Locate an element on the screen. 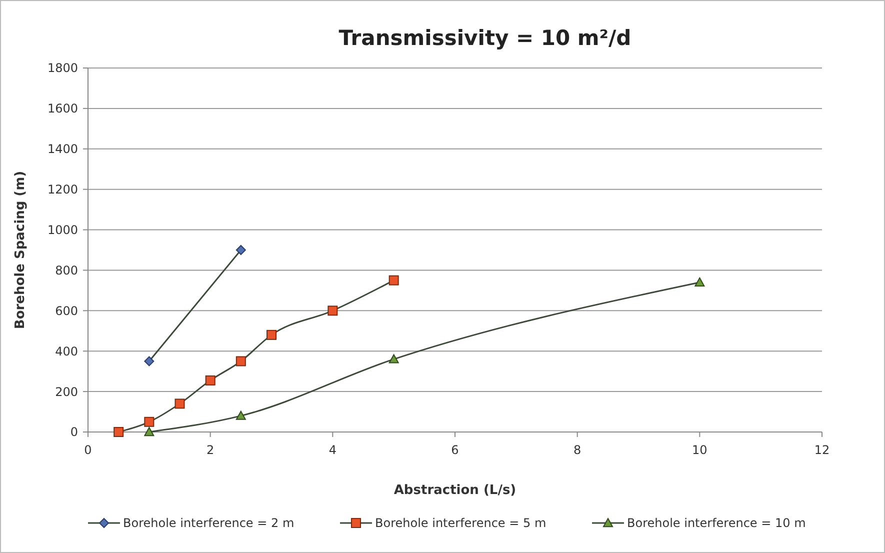 The height and width of the screenshot is (553, 885). legend-label: Borehole interference = 2 m is located at coordinates (208, 523).